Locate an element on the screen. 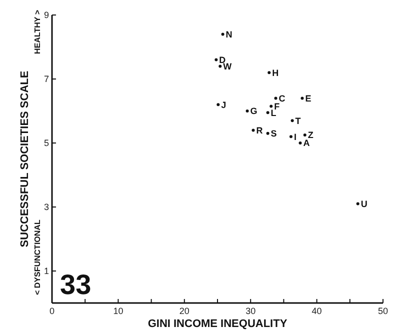 The image size is (400, 331). series-label: Z is located at coordinates (311, 135).